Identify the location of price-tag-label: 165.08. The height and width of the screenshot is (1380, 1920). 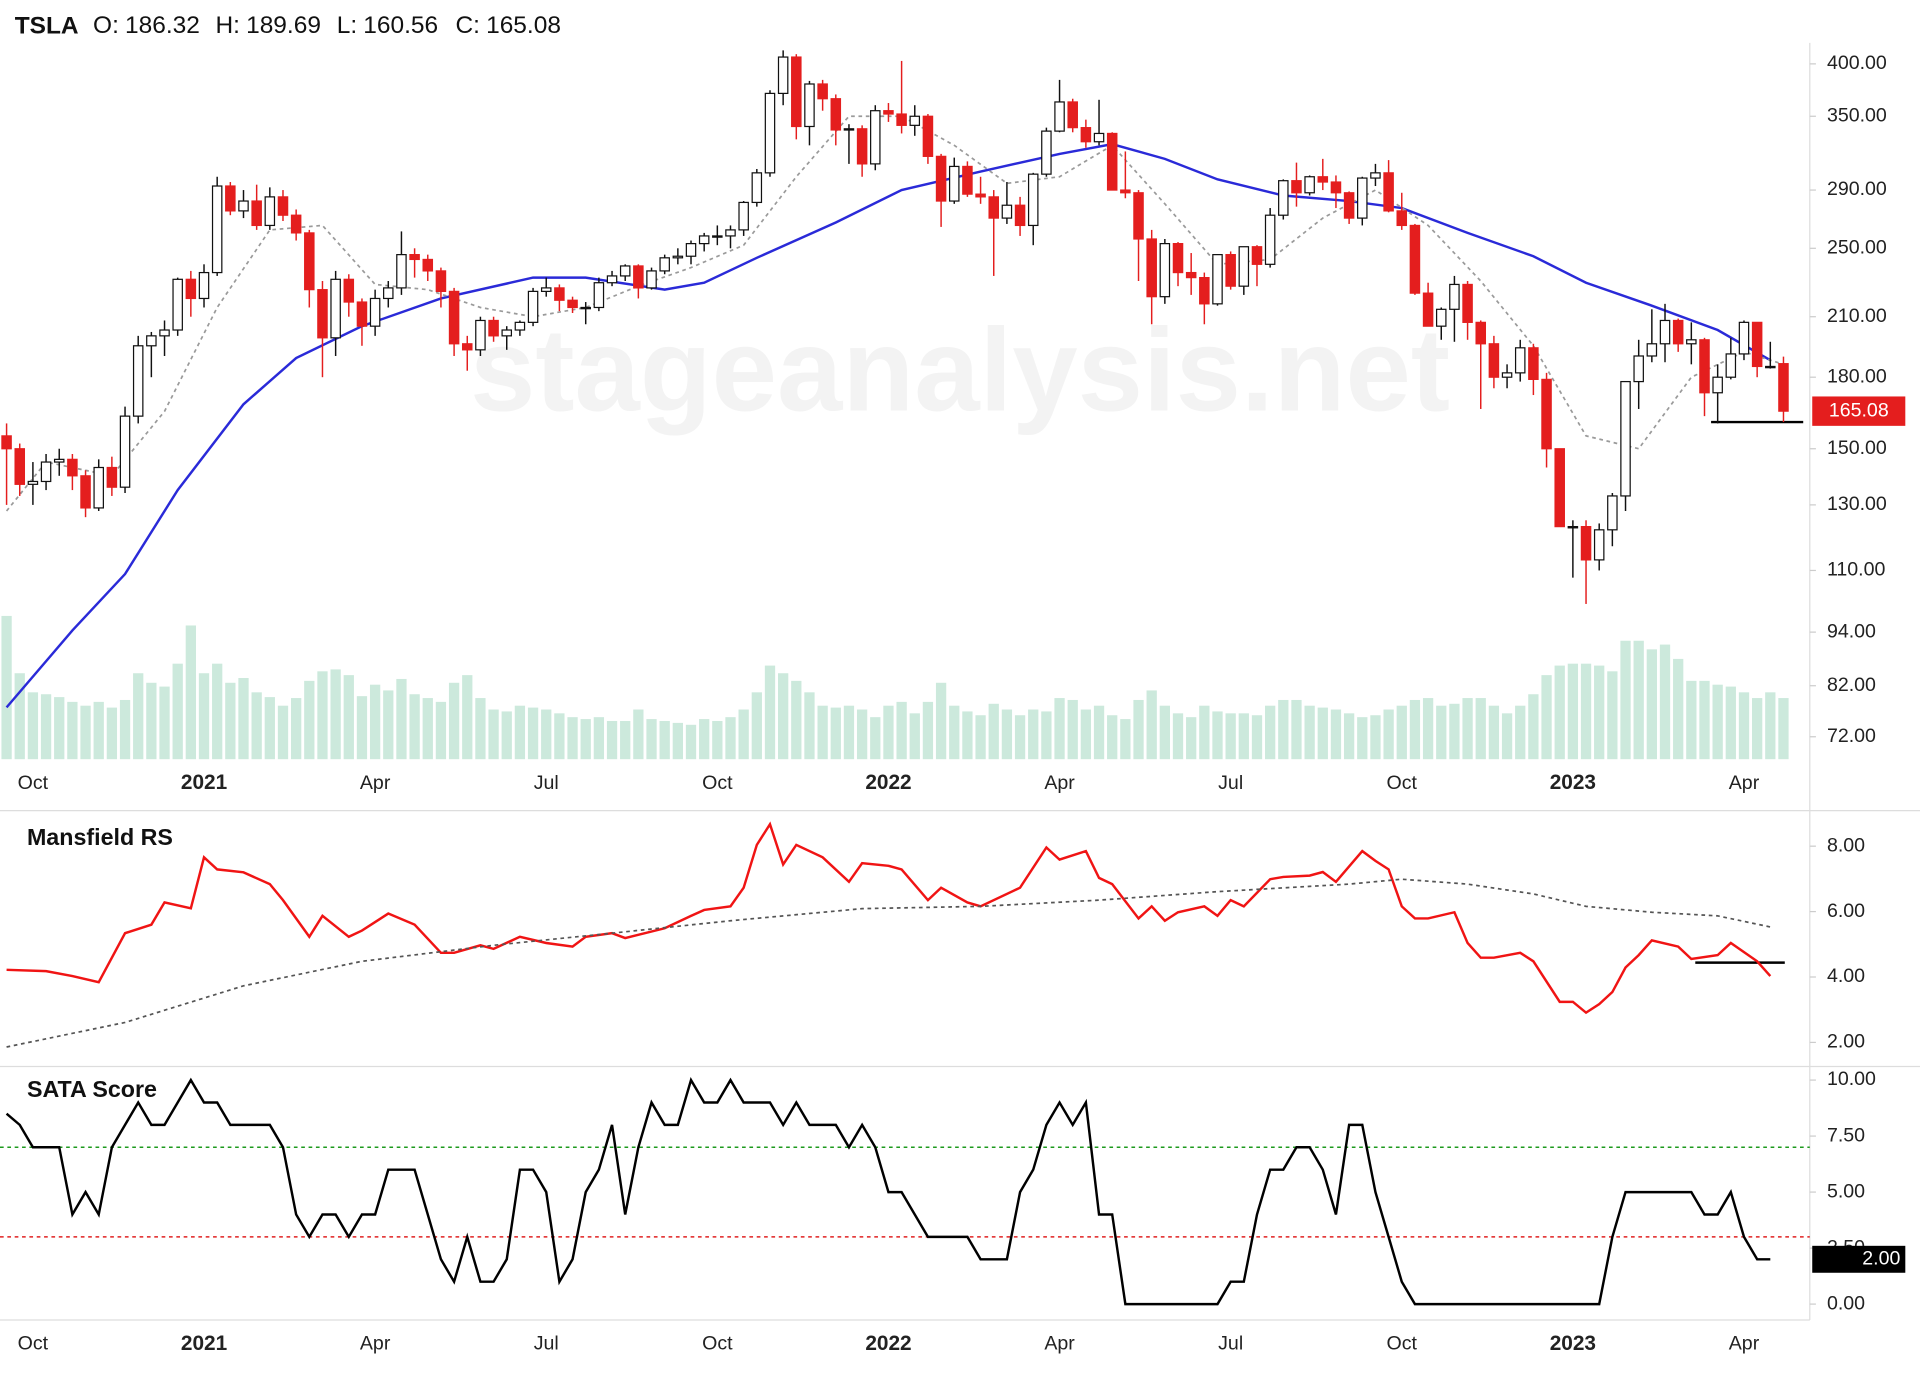
(1859, 410).